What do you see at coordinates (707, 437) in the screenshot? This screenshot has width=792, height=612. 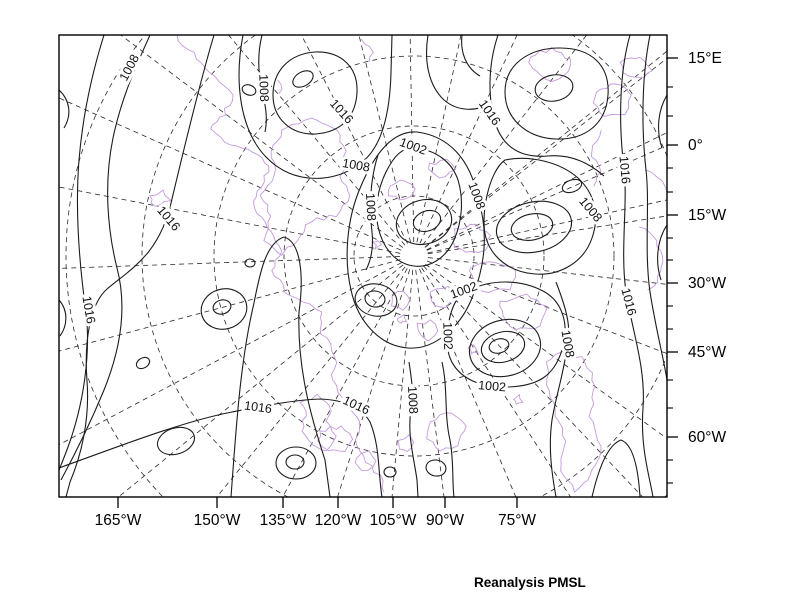 I see `right-axis-tick-label: 60°W` at bounding box center [707, 437].